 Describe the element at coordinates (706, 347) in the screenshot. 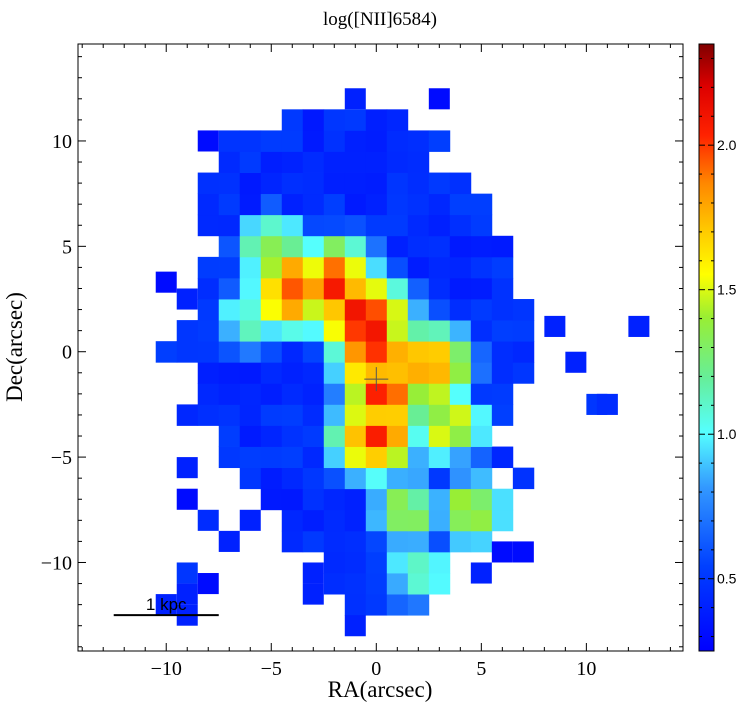

I see `colorbar` at that location.